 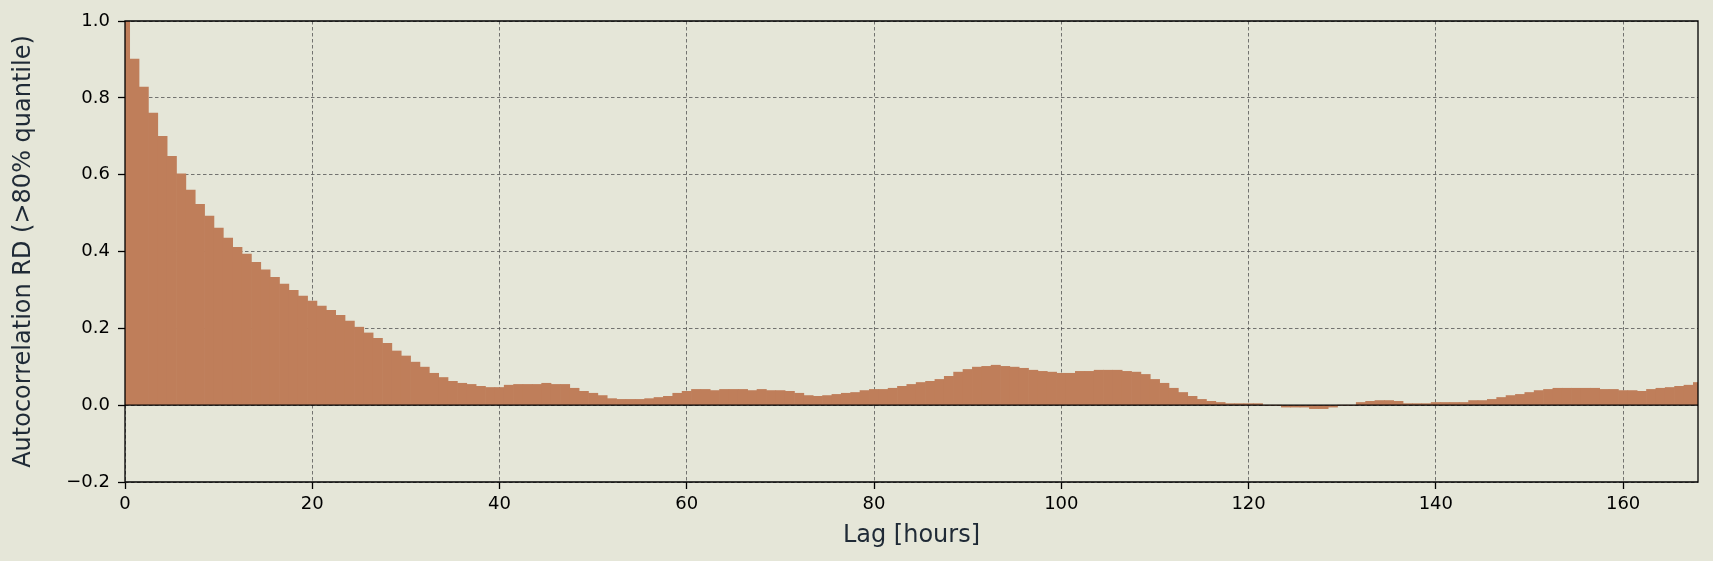 What do you see at coordinates (88, 480) in the screenshot?
I see `y-tick-label: −0.2` at bounding box center [88, 480].